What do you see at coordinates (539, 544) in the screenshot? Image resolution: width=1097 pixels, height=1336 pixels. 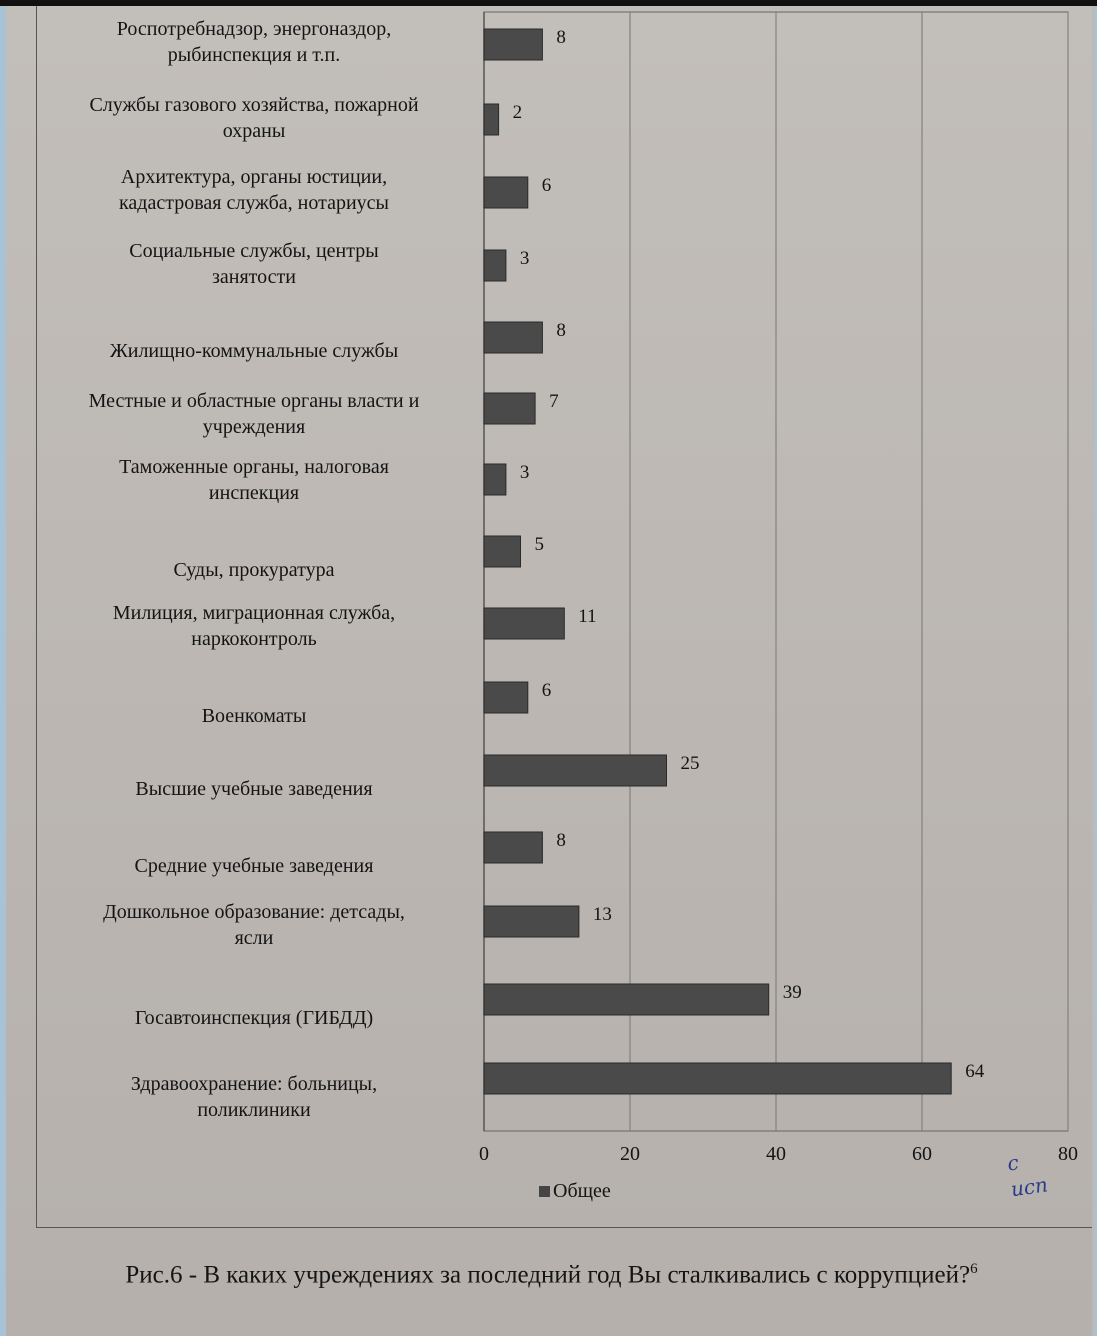 I see `value-label-7: 5` at bounding box center [539, 544].